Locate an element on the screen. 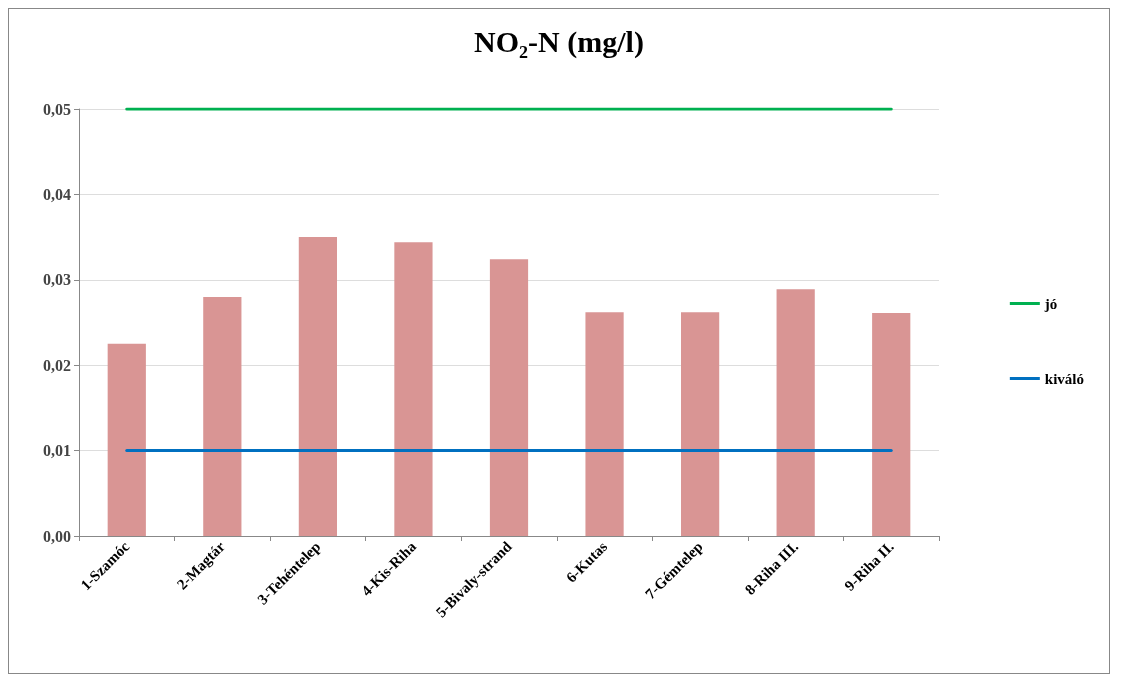 The height and width of the screenshot is (686, 1121). y-tick-label: 0,02 is located at coordinates (57, 365).